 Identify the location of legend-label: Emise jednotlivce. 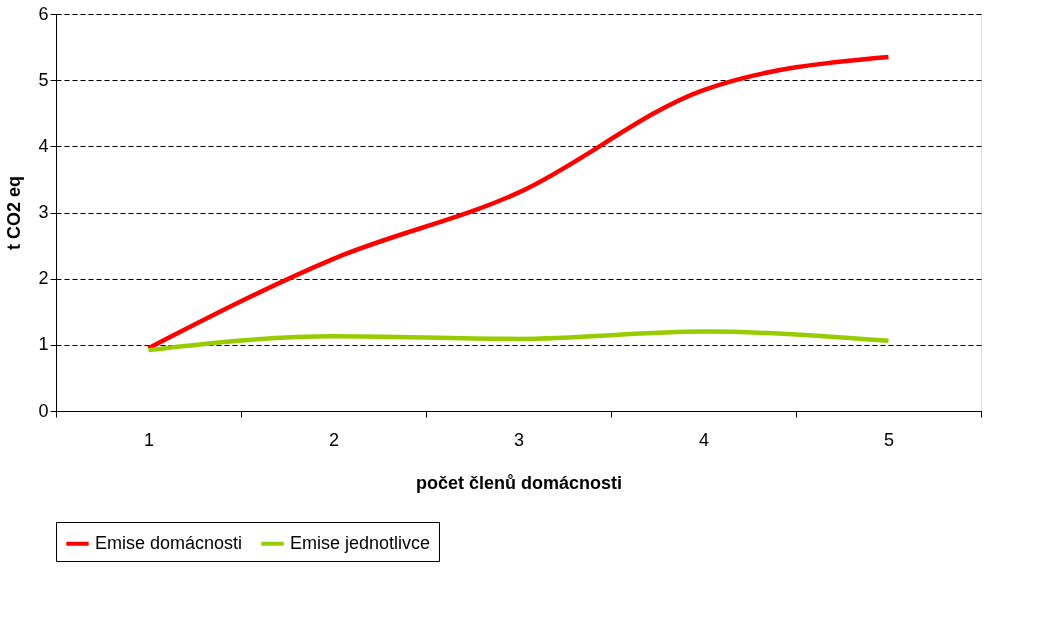
(360, 542).